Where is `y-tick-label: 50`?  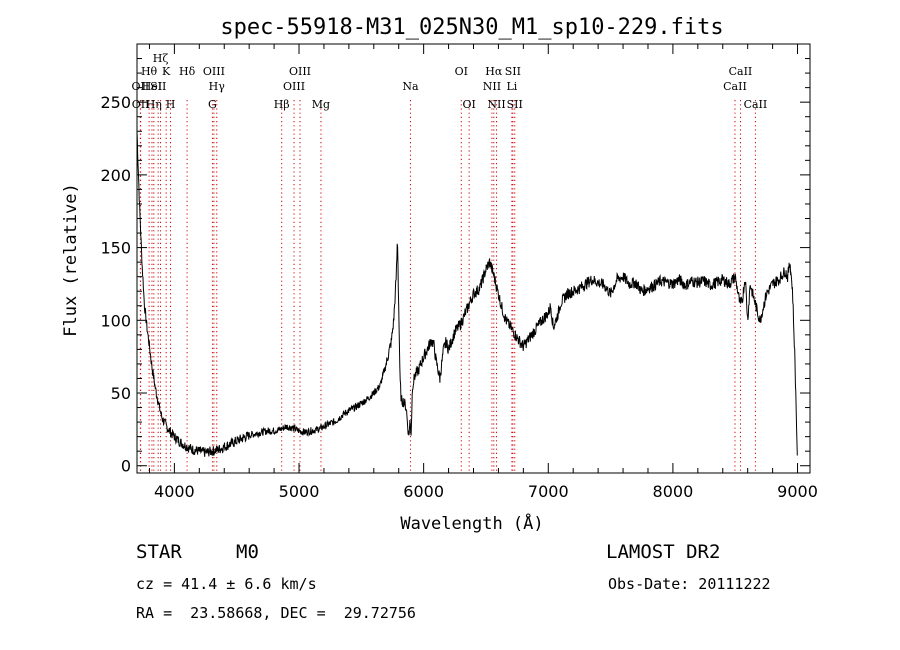 y-tick-label: 50 is located at coordinates (121, 393).